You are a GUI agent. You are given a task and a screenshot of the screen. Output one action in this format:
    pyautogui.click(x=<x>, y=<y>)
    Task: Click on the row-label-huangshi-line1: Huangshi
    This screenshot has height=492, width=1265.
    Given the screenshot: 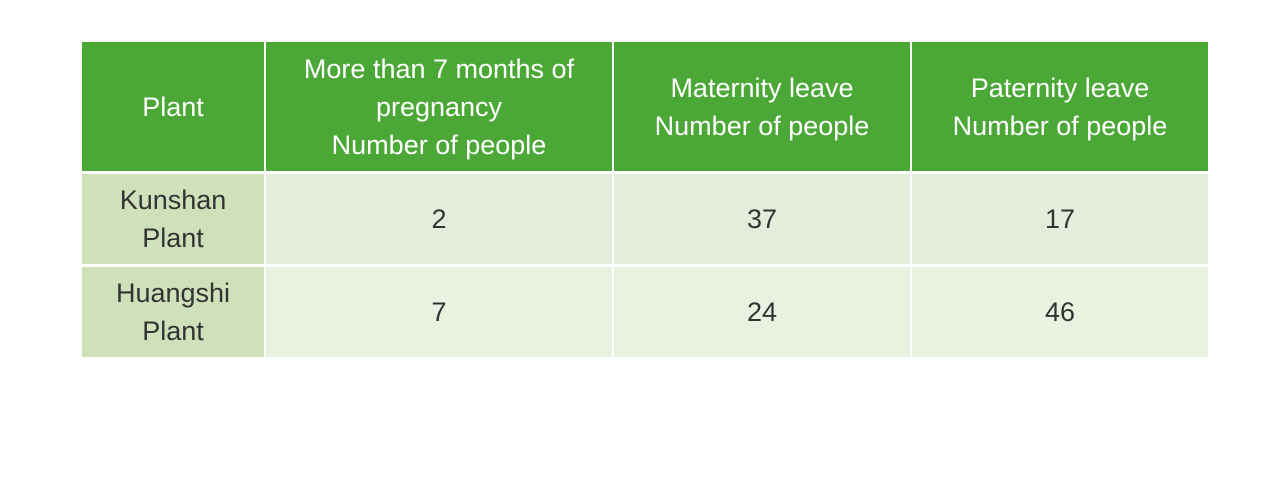 What is the action you would take?
    pyautogui.click(x=173, y=293)
    